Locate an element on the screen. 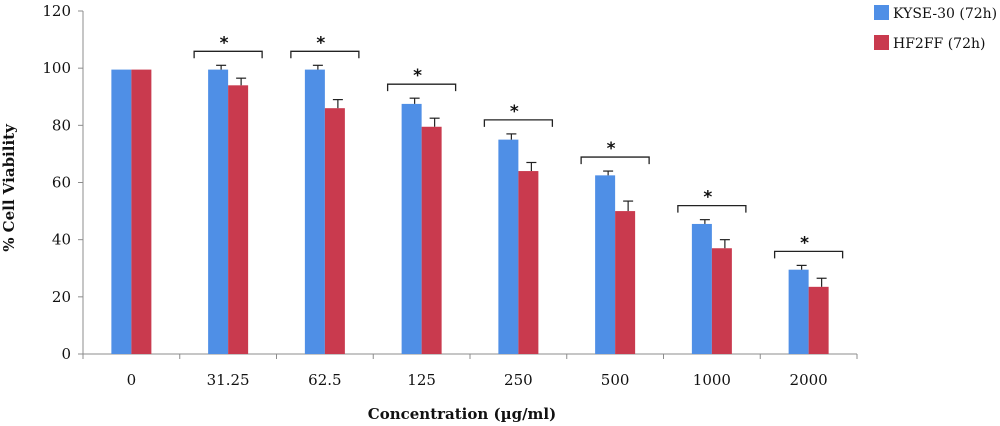 The image size is (1000, 426). y-tick-label: 100 is located at coordinates (56, 68).